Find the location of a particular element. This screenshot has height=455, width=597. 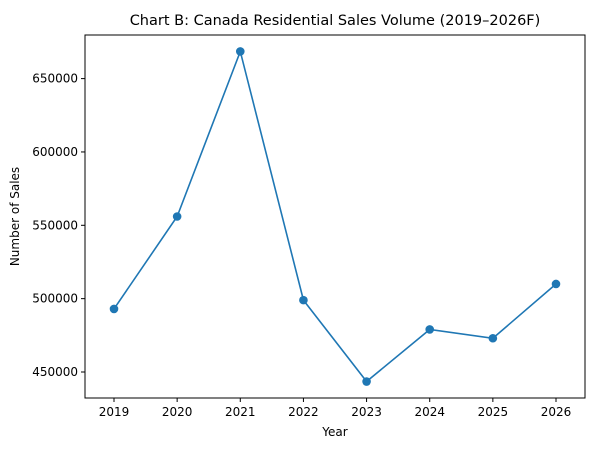

x-tick-label: 2026 is located at coordinates (556, 412).